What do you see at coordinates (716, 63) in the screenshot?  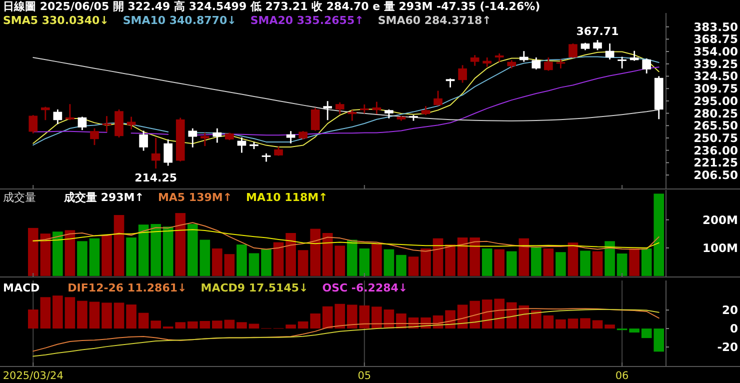 I see `y-tick-label: 339.25` at bounding box center [716, 63].